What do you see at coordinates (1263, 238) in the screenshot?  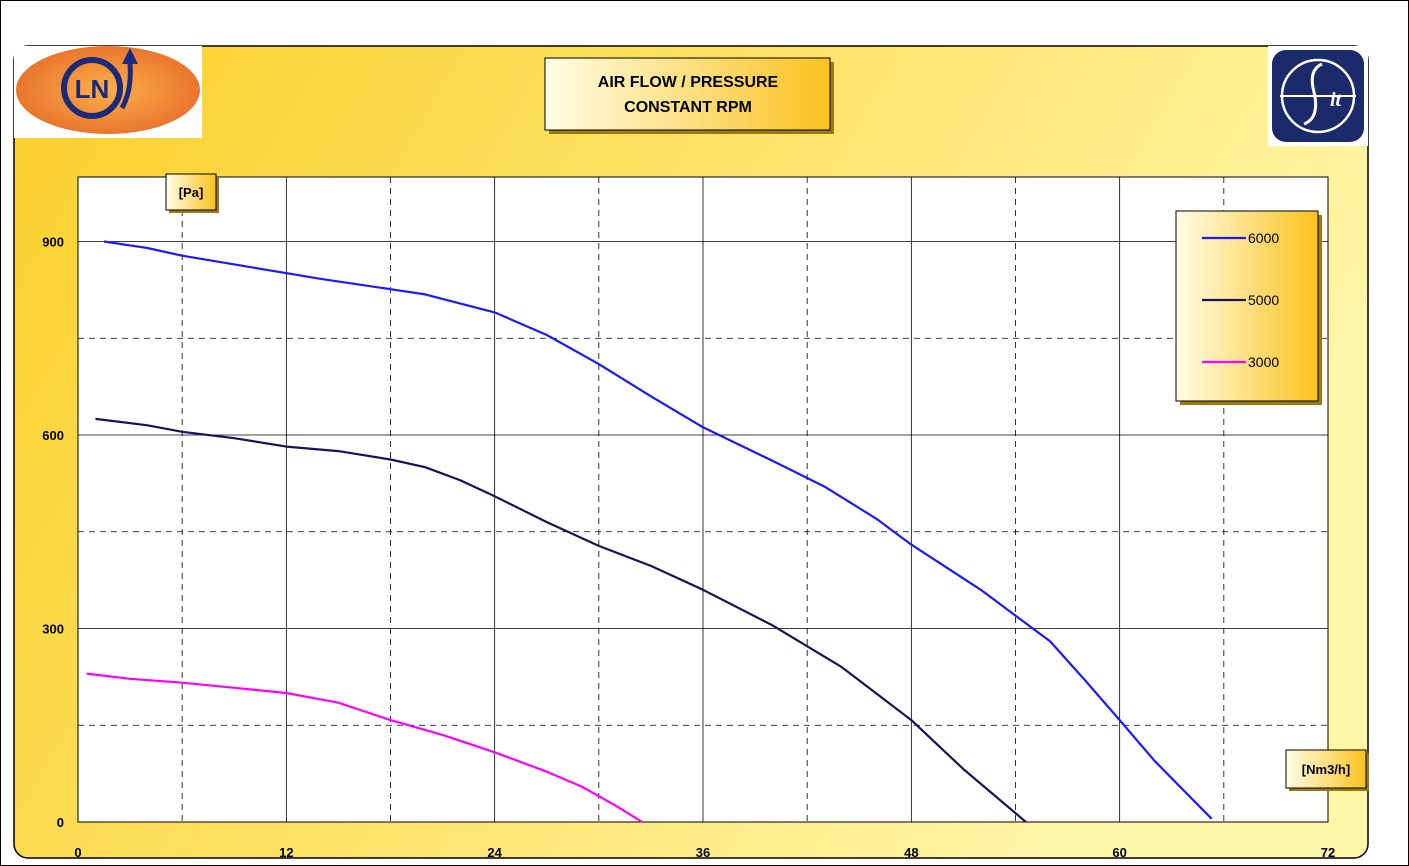 I see `legend-label-6000: 6000` at bounding box center [1263, 238].